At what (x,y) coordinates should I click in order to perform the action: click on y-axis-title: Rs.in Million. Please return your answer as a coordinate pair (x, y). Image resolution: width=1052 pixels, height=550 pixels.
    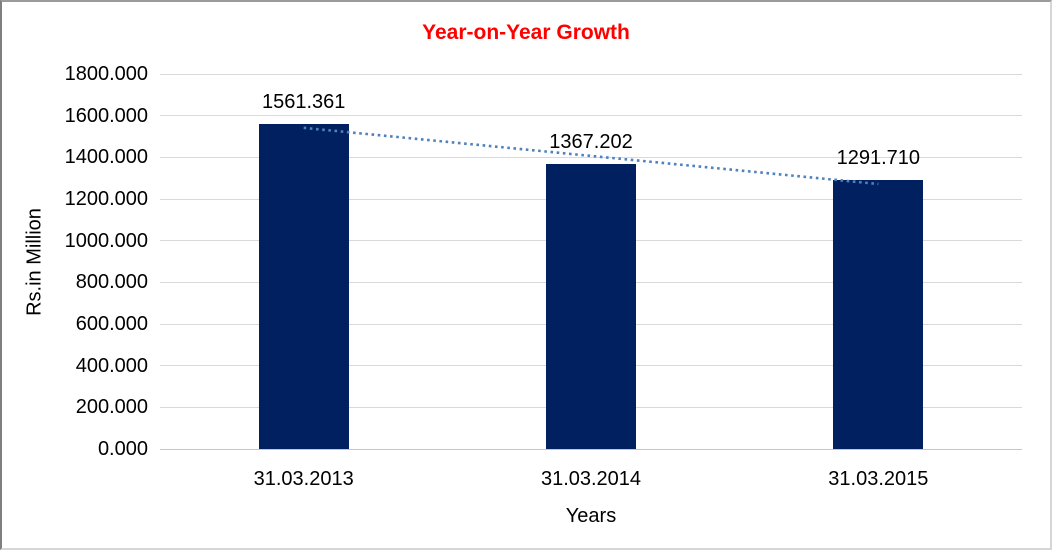
    Looking at the image, I should click on (34, 262).